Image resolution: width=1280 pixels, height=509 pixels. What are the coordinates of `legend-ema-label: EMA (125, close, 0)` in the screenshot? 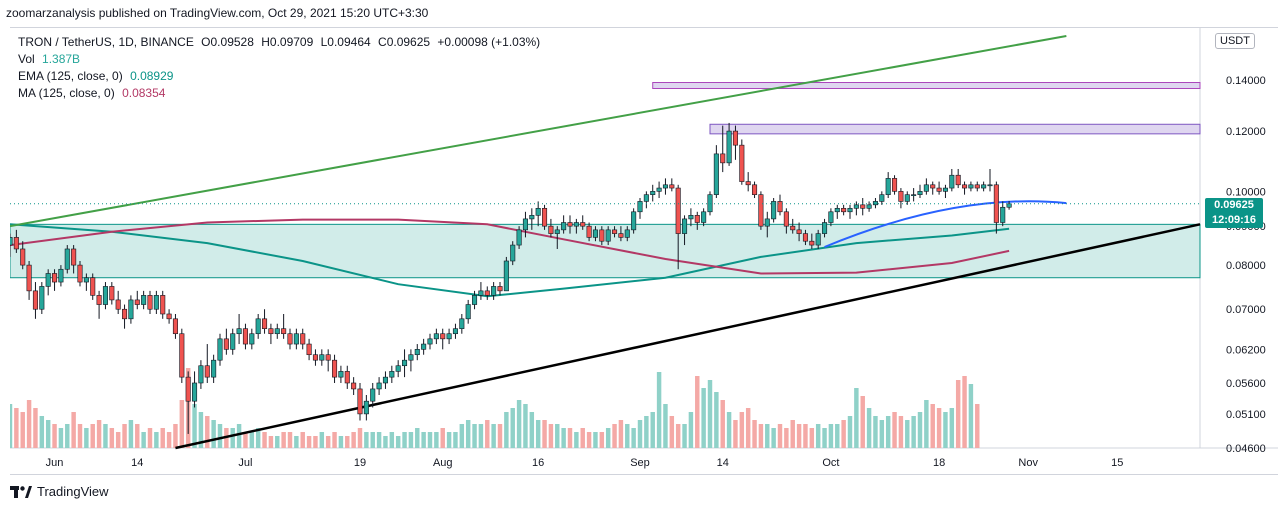 It's located at (70, 76).